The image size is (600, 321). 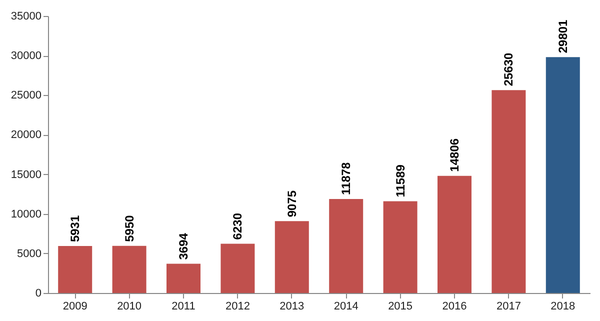 What do you see at coordinates (183, 246) in the screenshot?
I see `data-label: 3694` at bounding box center [183, 246].